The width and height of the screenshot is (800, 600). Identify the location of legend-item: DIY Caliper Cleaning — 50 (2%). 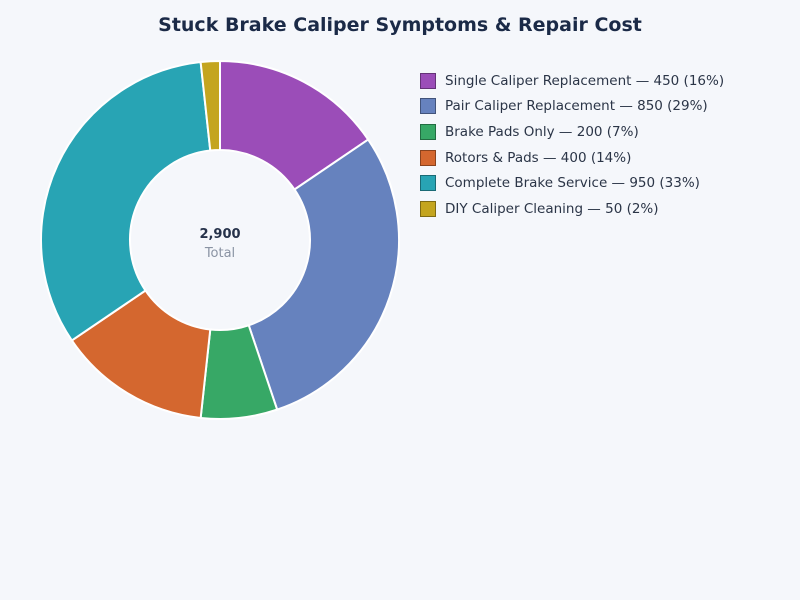
(572, 209).